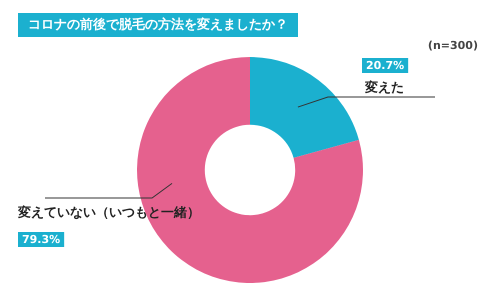 The height and width of the screenshot is (300, 500). Describe the element at coordinates (41, 239) in the screenshot. I see `data-label: 79.3%` at that location.